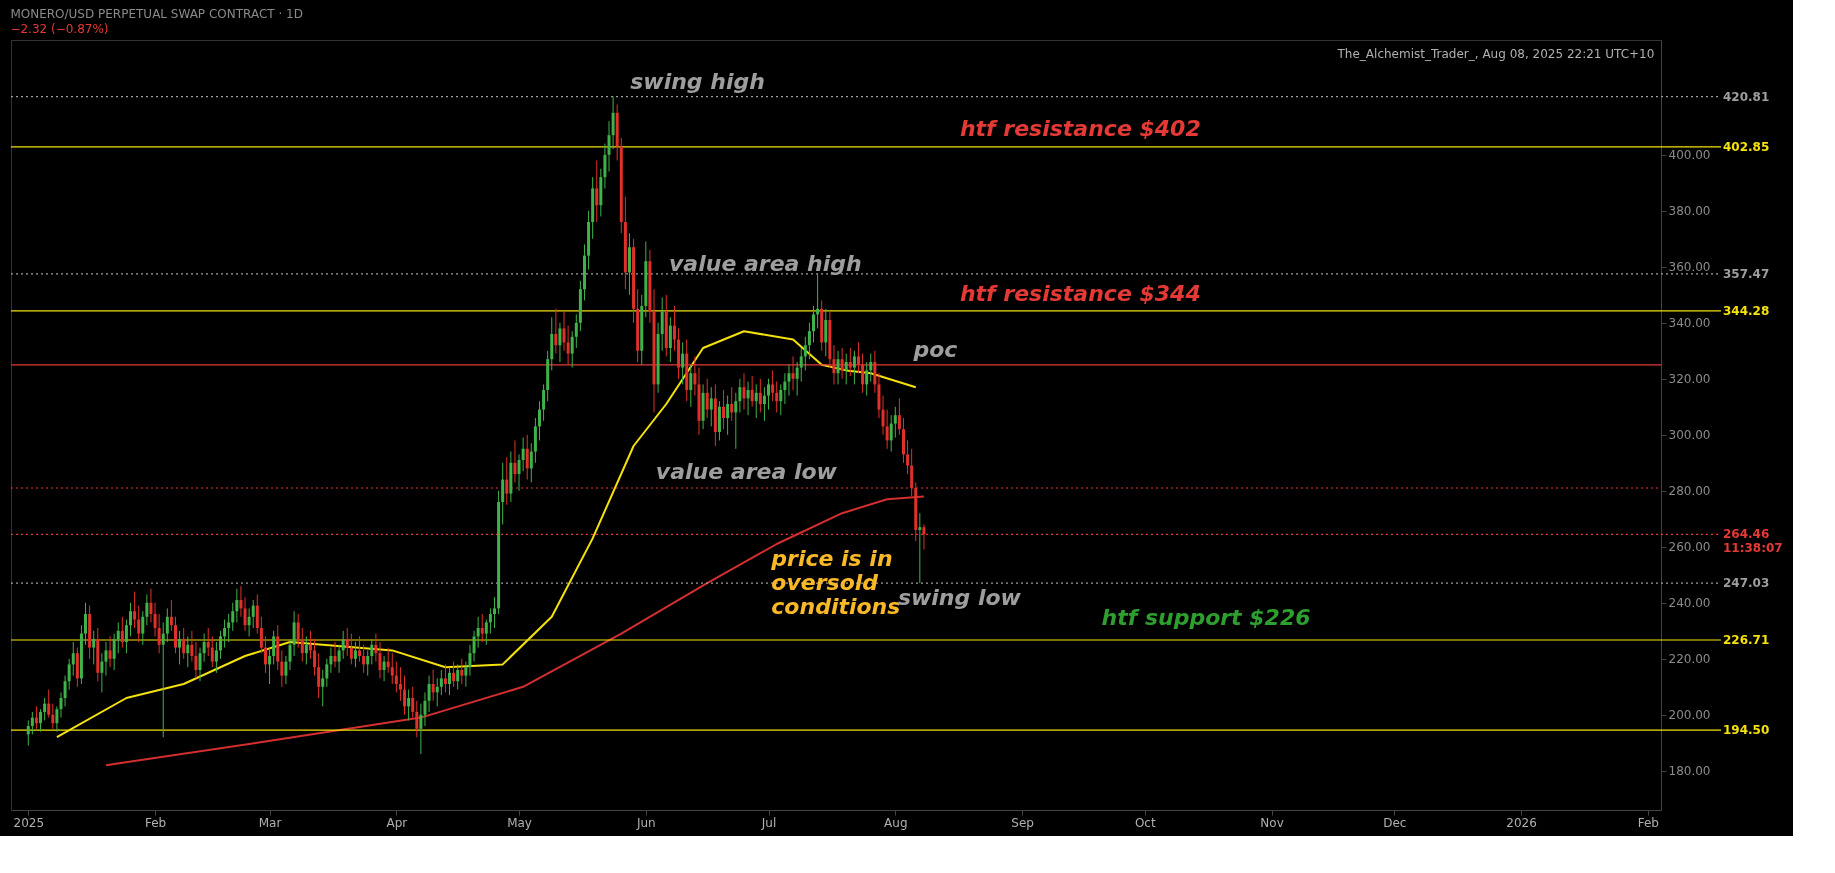  Describe the element at coordinates (1689, 715) in the screenshot. I see `y-tick-label: 200.00` at that location.